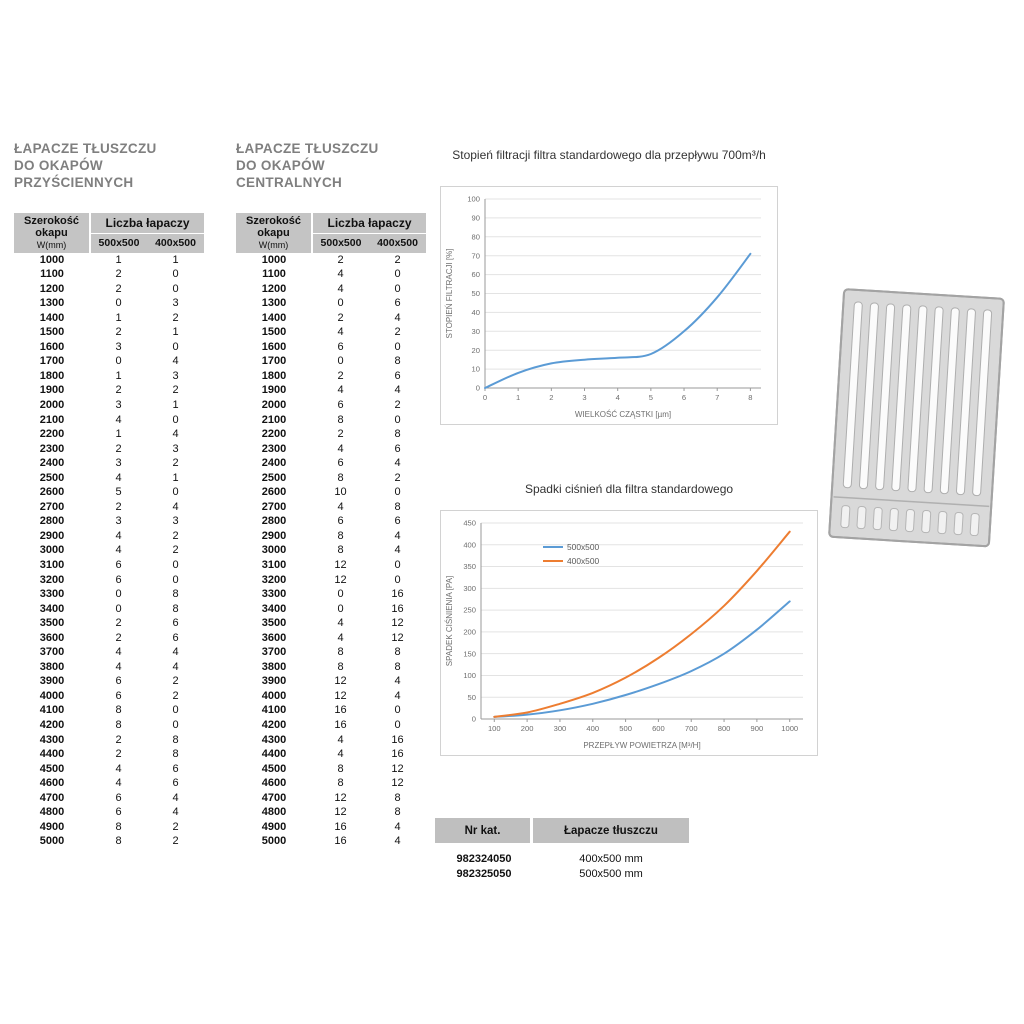 This screenshot has height=1024, width=1024. What do you see at coordinates (52, 259) in the screenshot?
I see `hood-width-cell: 1000` at bounding box center [52, 259].